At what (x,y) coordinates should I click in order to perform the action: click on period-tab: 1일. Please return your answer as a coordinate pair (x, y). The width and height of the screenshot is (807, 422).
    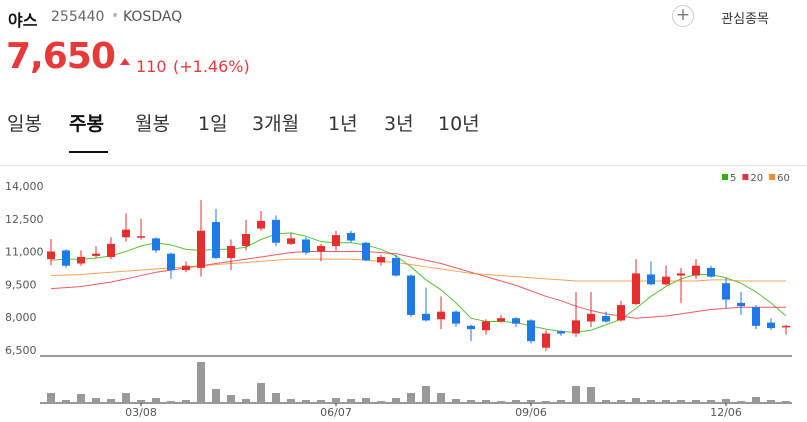
    Looking at the image, I should click on (213, 124).